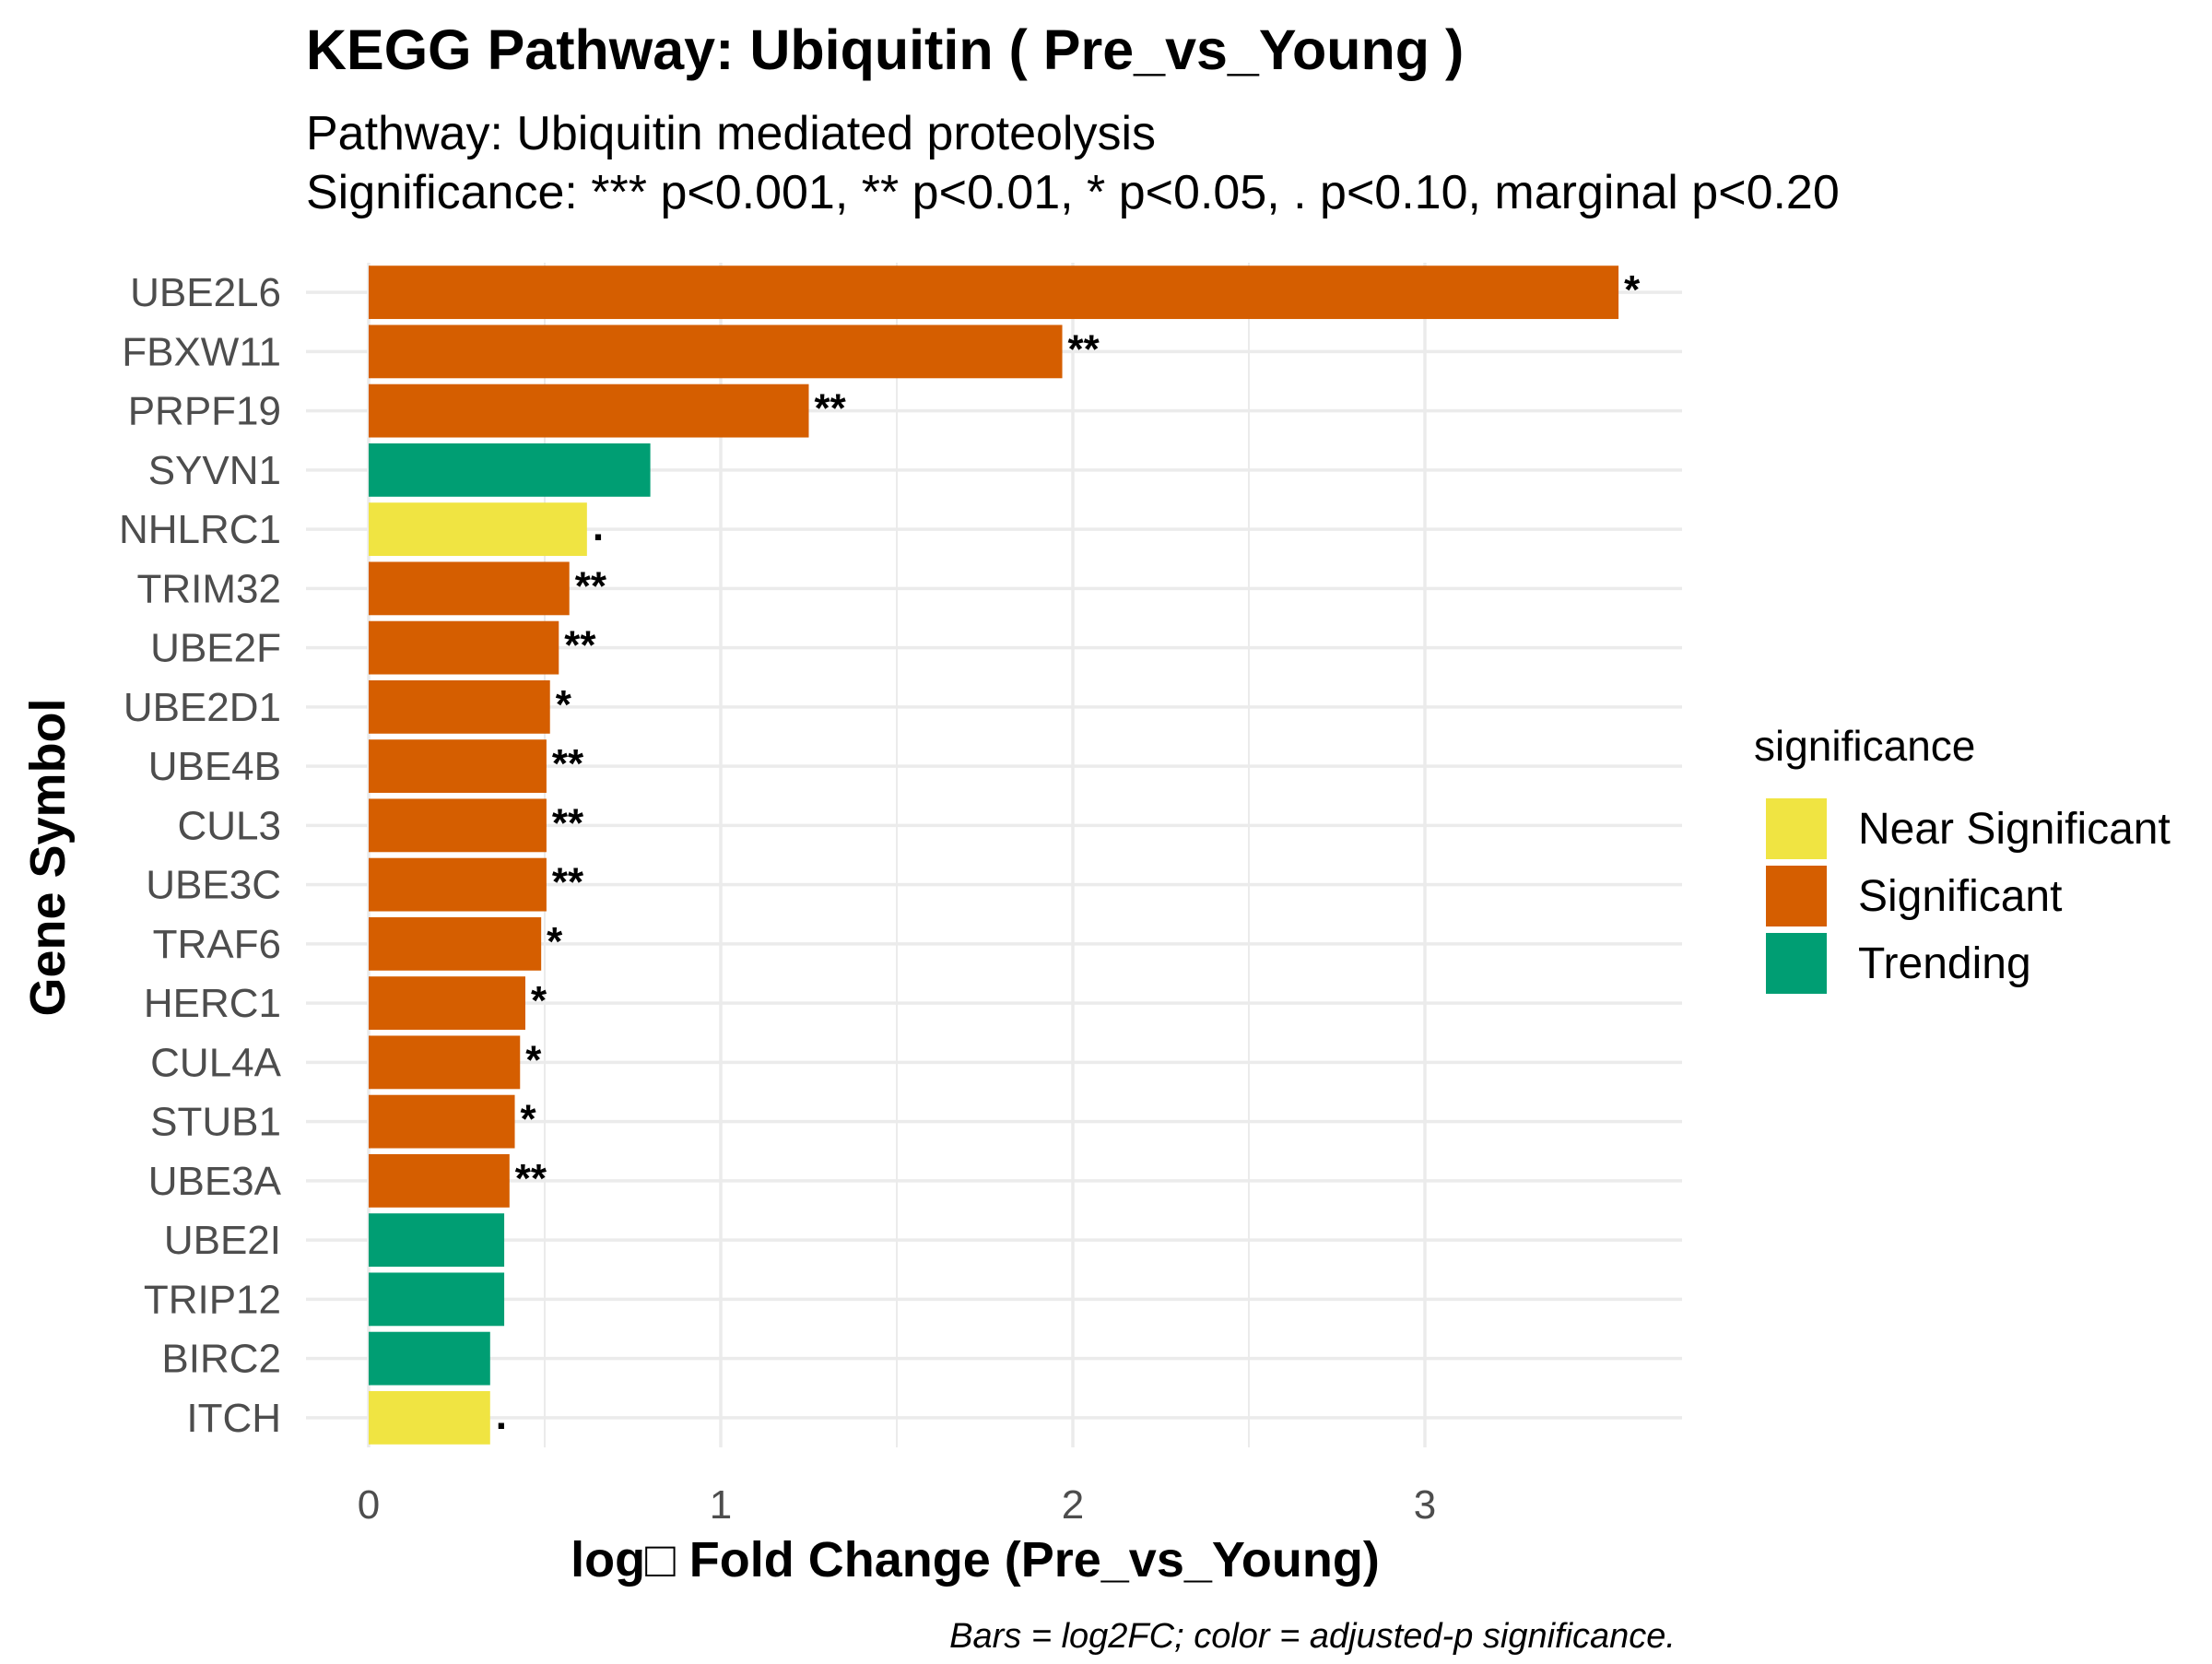 Image resolution: width=2212 pixels, height=1664 pixels. Describe the element at coordinates (429, 1358) in the screenshot. I see `bar-birc2` at that location.